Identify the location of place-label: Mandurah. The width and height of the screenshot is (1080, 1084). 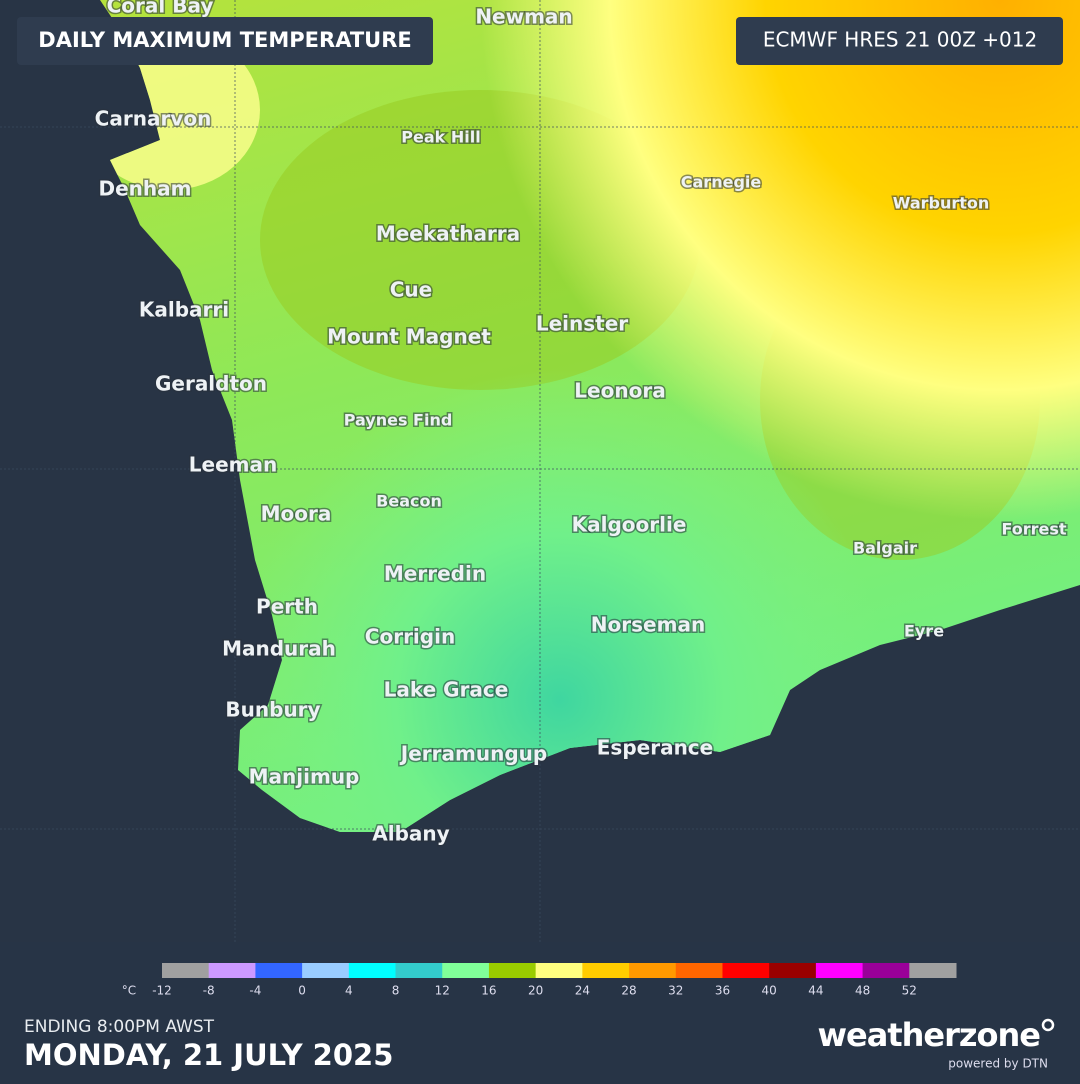
(279, 649).